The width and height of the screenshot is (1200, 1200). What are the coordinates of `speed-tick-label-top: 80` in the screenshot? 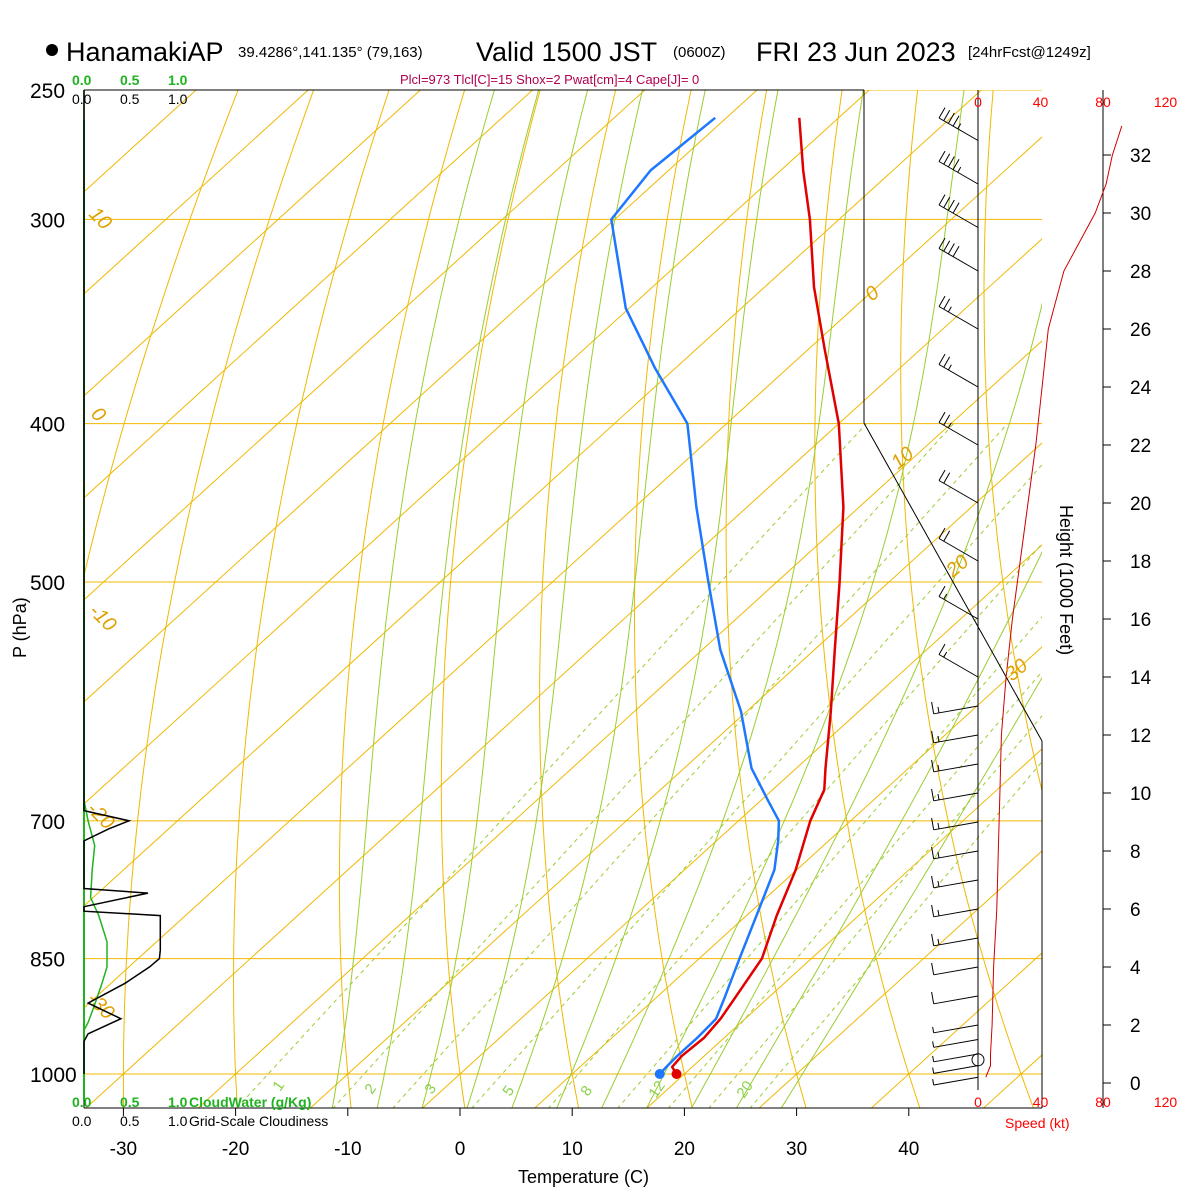 It's located at (1103, 102).